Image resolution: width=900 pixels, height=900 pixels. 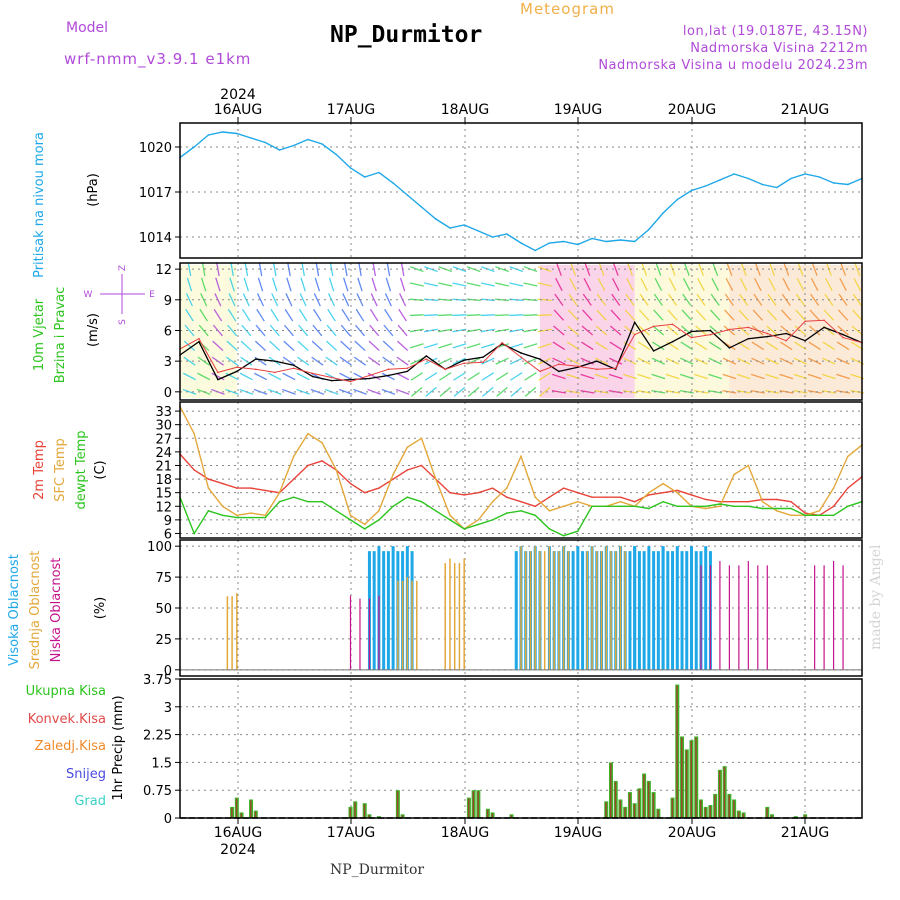 I want to click on compass-north: Z, so click(x=123, y=268).